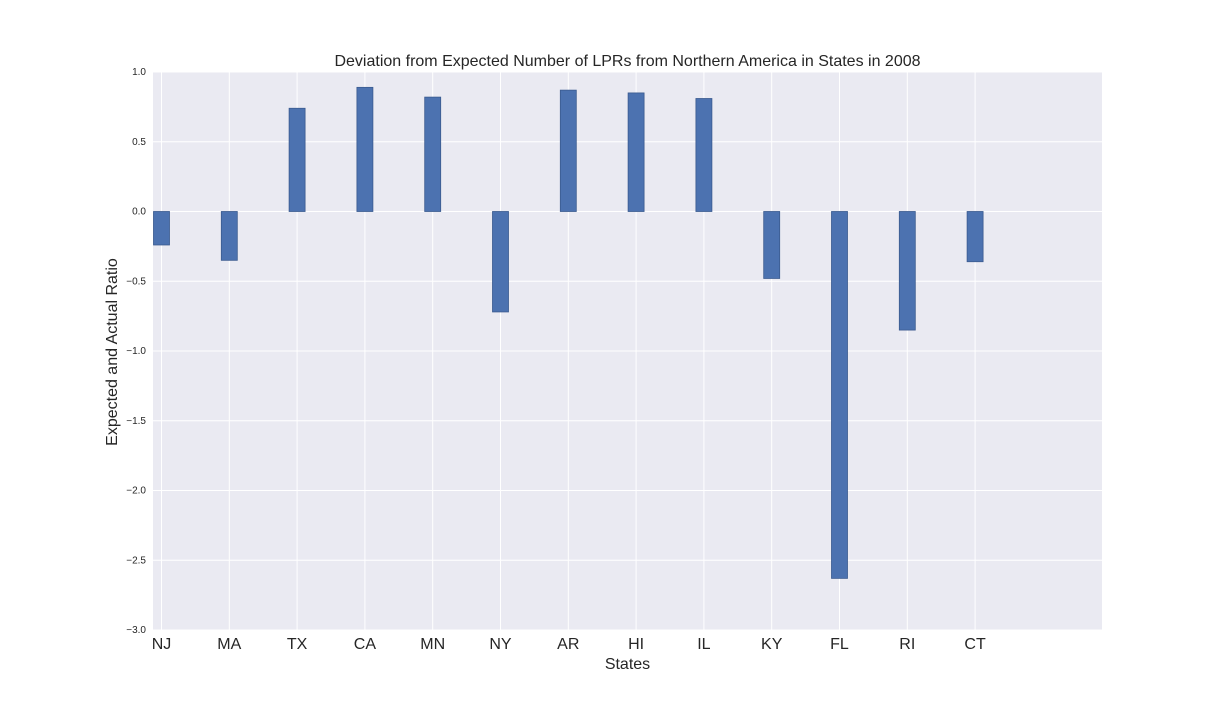 This screenshot has width=1224, height=725. What do you see at coordinates (500, 262) in the screenshot?
I see `bar-ny` at bounding box center [500, 262].